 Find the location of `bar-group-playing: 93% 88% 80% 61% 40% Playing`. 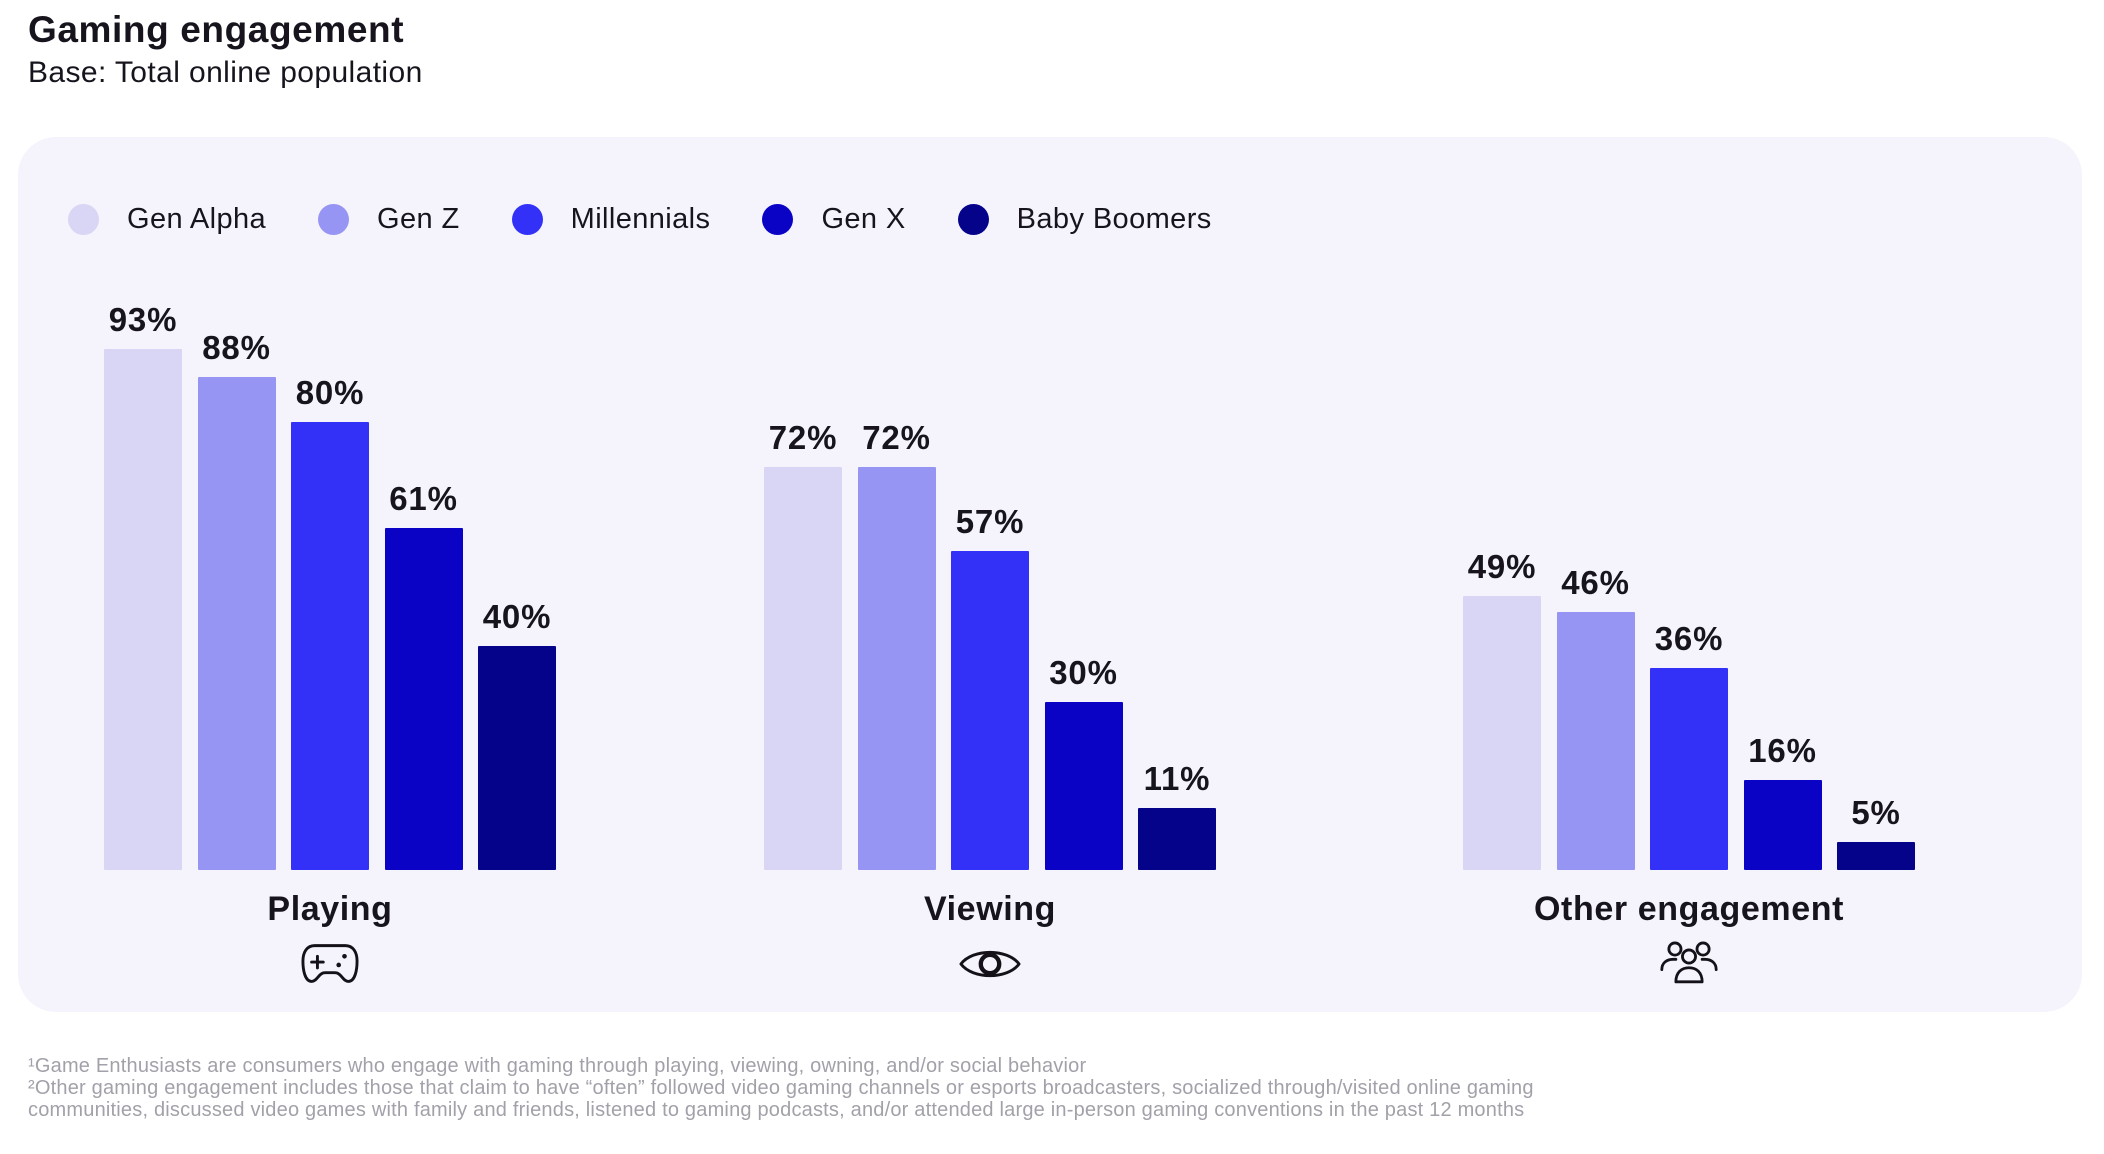

bar-group-playing: 93% 88% 80% 61% 40% Playing is located at coordinates (330, 647).